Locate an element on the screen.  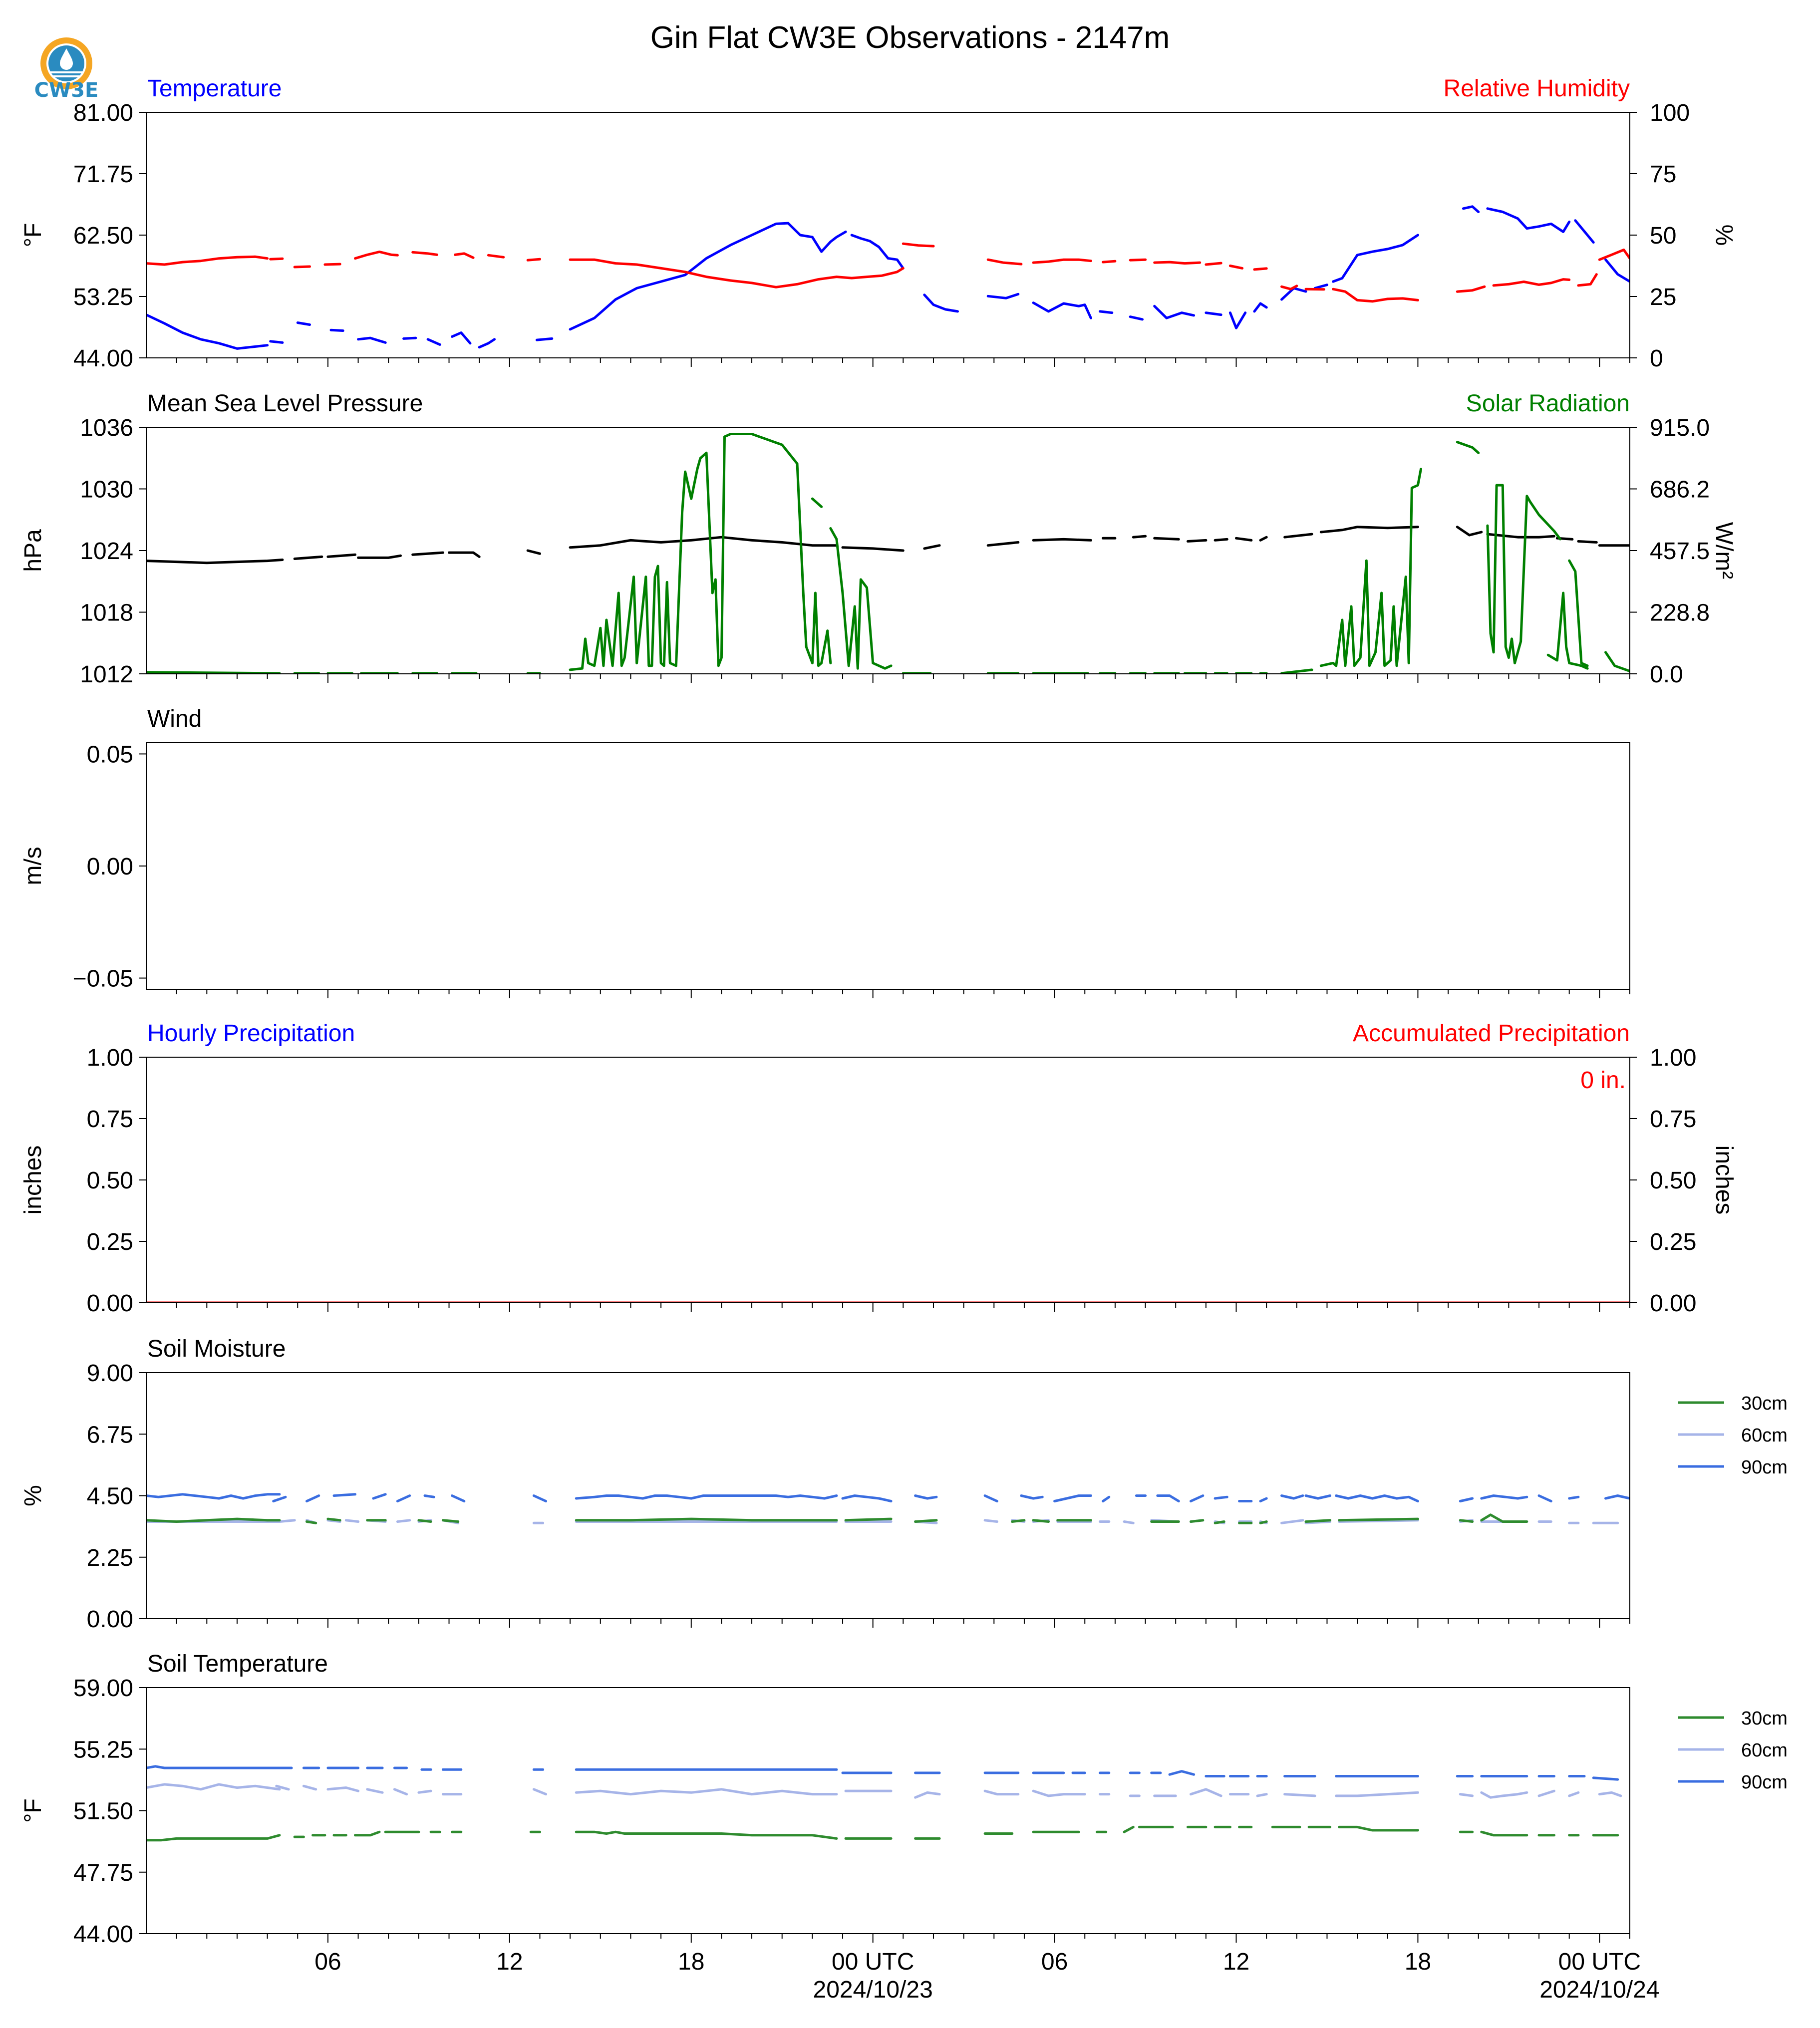
pressure-solar-ytick-label: 1012 is located at coordinates (106, 674).